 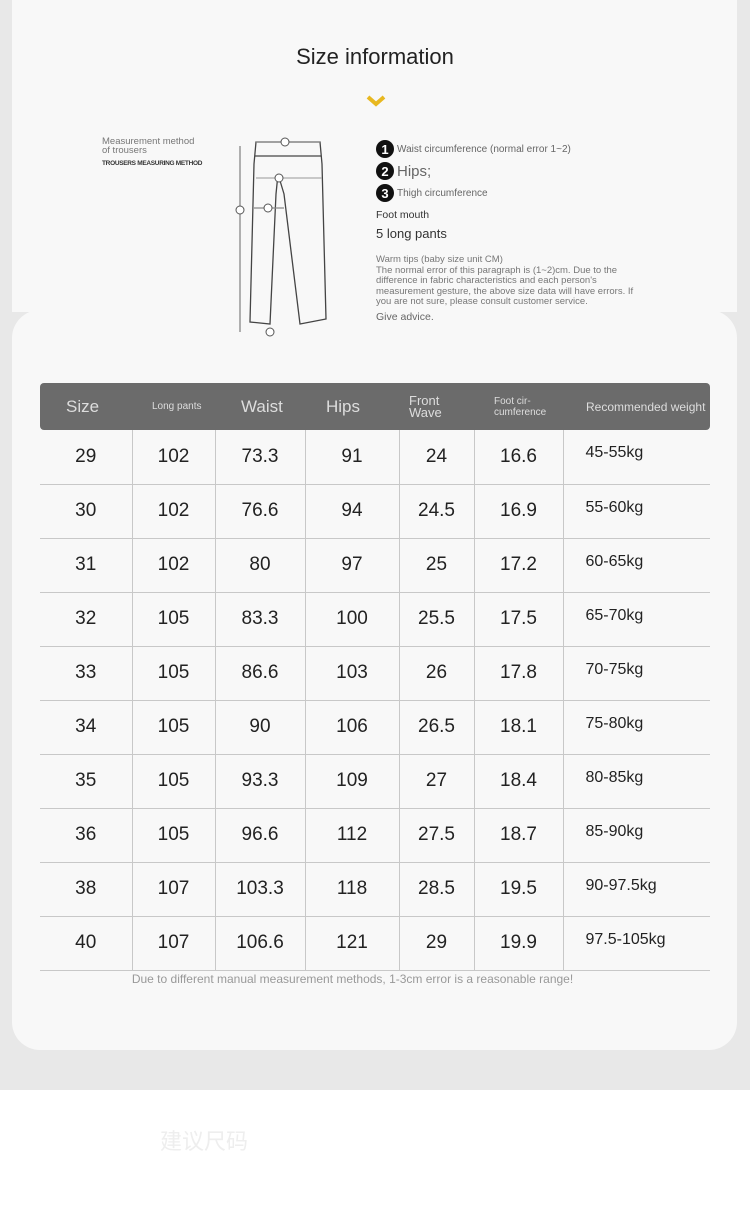 What do you see at coordinates (173, 406) in the screenshot?
I see `header-long-pants: Long pants` at bounding box center [173, 406].